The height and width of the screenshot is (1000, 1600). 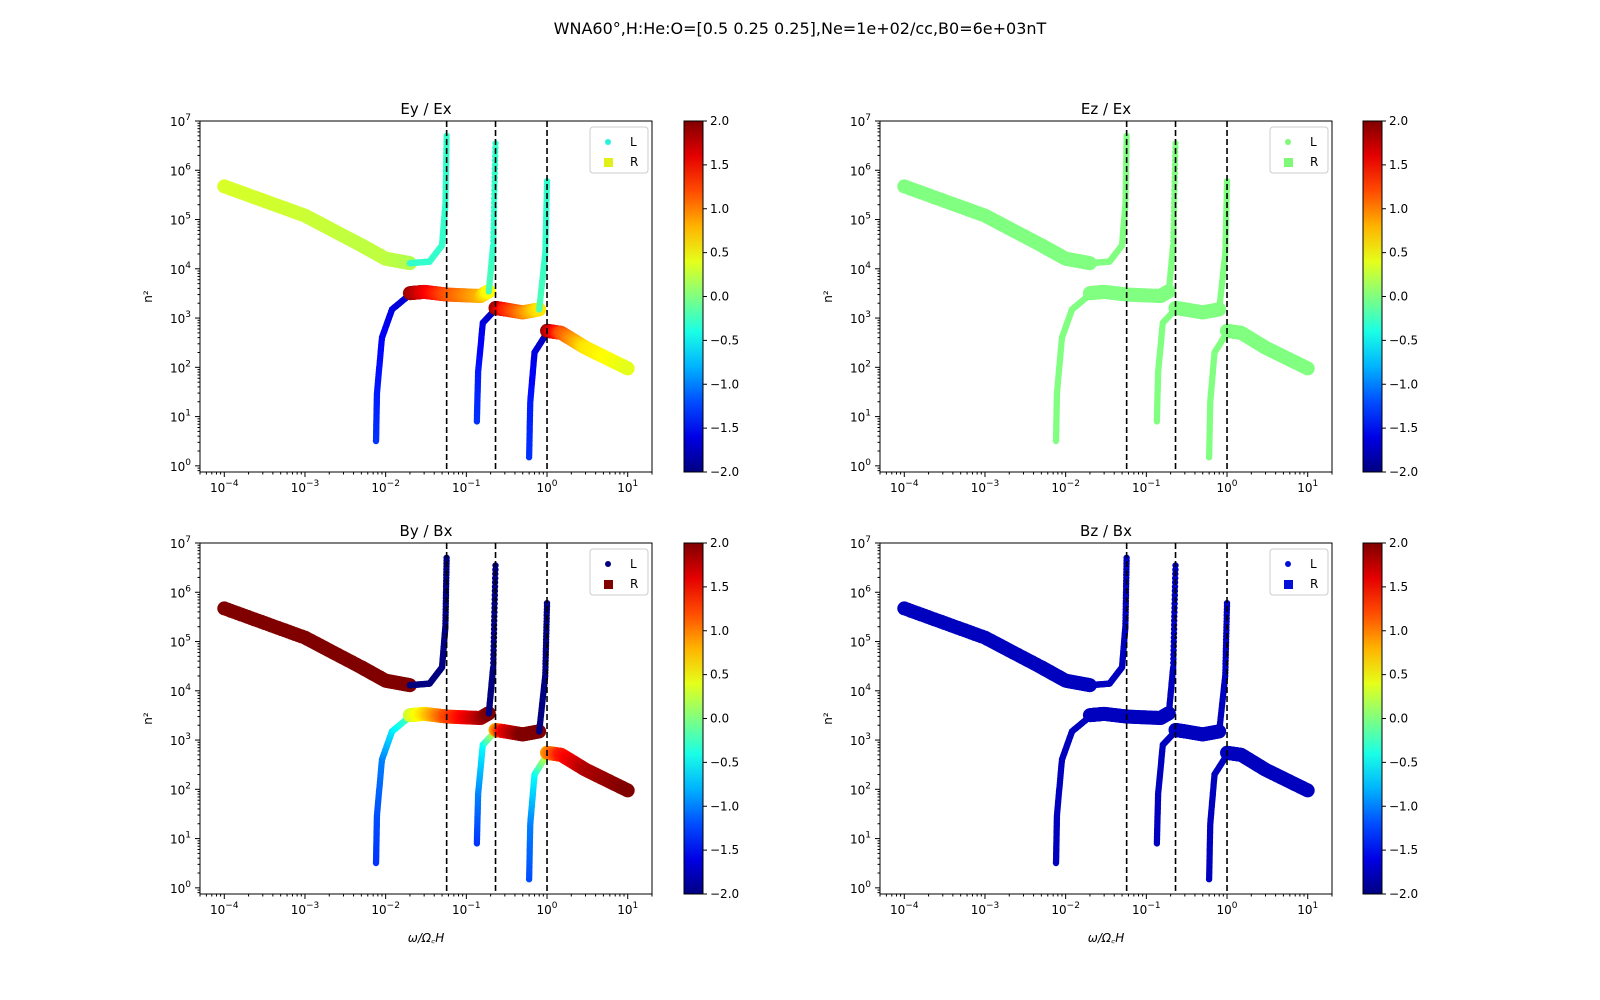 What do you see at coordinates (1106, 109) in the screenshot?
I see `panel-title: Ez / Ex` at bounding box center [1106, 109].